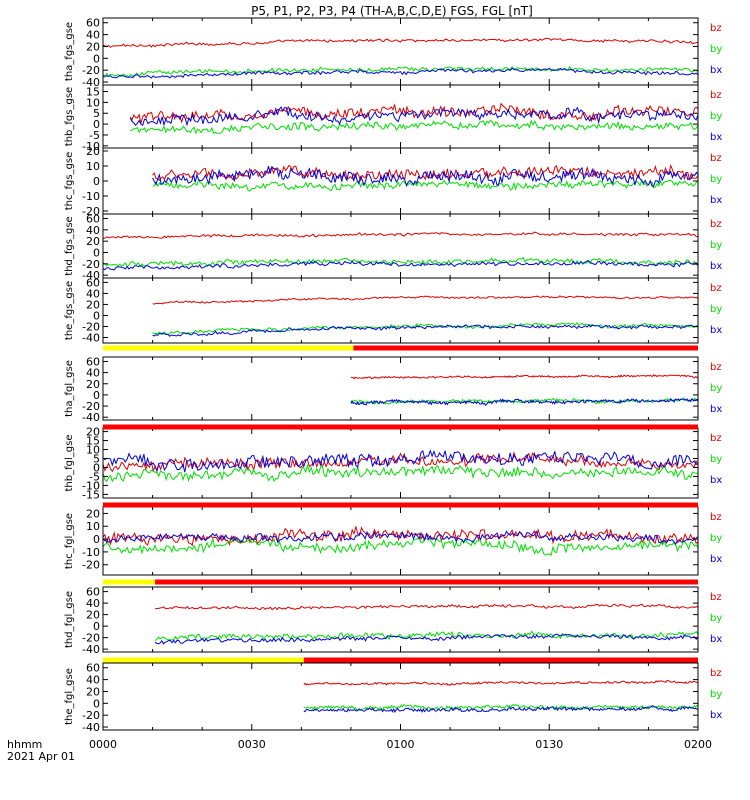  Describe the element at coordinates (69, 181) in the screenshot. I see `y-axis-label: thc_fgs_gse` at that location.